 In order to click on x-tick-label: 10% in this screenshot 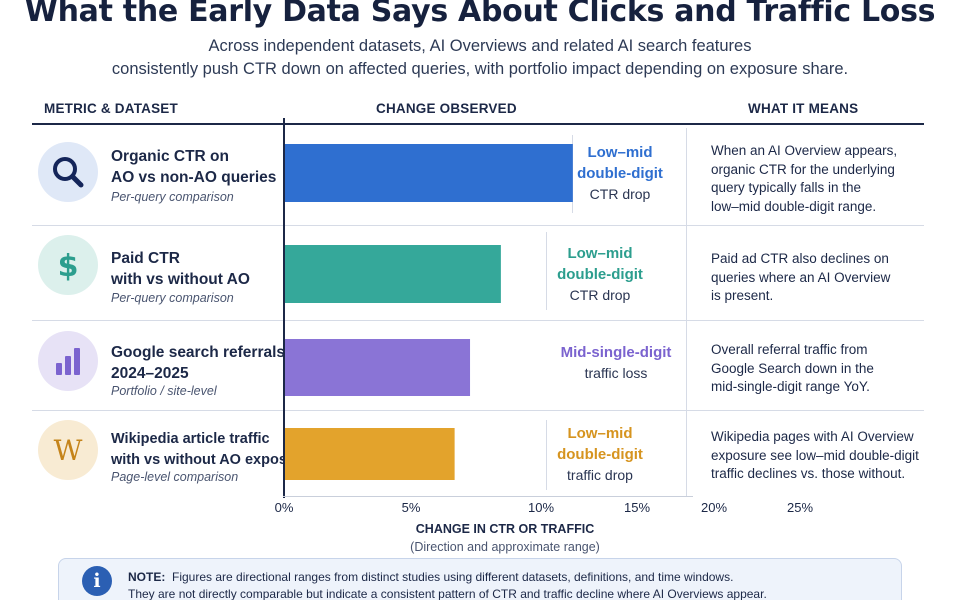, I will do `click(541, 507)`.